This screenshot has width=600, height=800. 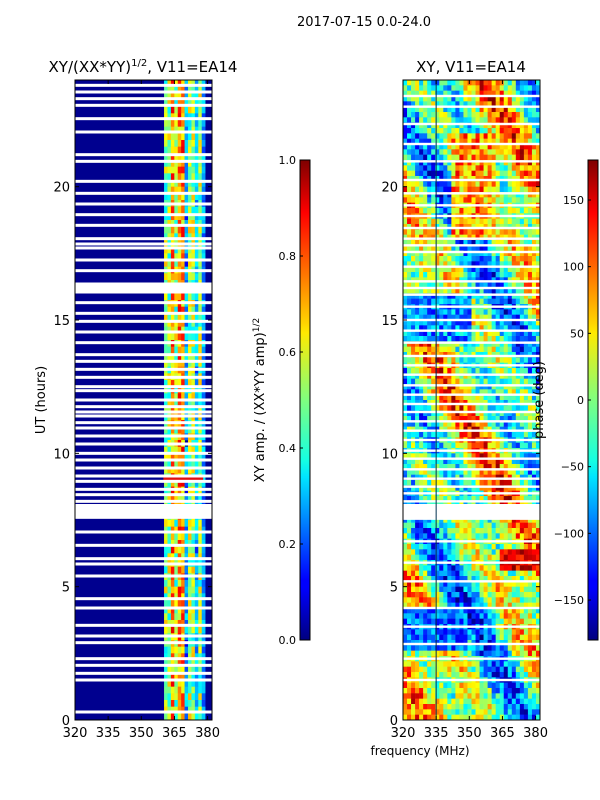 What do you see at coordinates (75, 733) in the screenshot?
I see `x-tick-label: 320` at bounding box center [75, 733].